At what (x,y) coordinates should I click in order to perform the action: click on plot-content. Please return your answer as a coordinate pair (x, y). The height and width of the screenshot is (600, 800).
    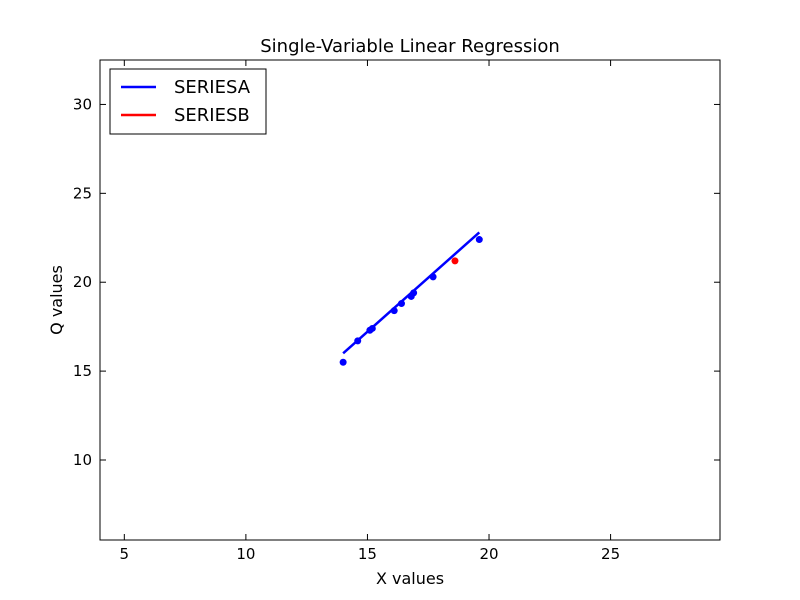
    Looking at the image, I should click on (411, 298).